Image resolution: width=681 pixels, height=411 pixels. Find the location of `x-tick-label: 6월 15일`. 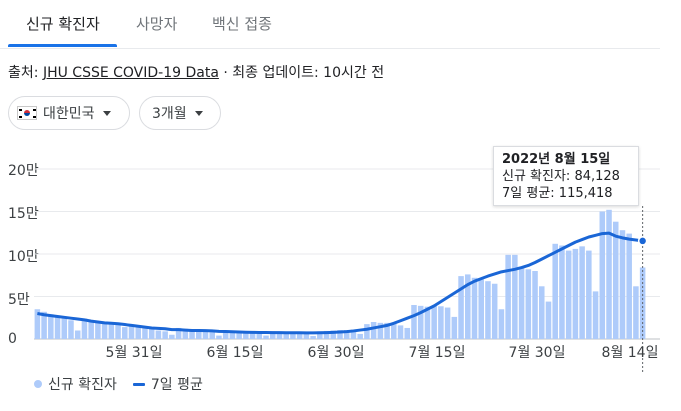

x-tick-label: 6월 15일 is located at coordinates (235, 353).